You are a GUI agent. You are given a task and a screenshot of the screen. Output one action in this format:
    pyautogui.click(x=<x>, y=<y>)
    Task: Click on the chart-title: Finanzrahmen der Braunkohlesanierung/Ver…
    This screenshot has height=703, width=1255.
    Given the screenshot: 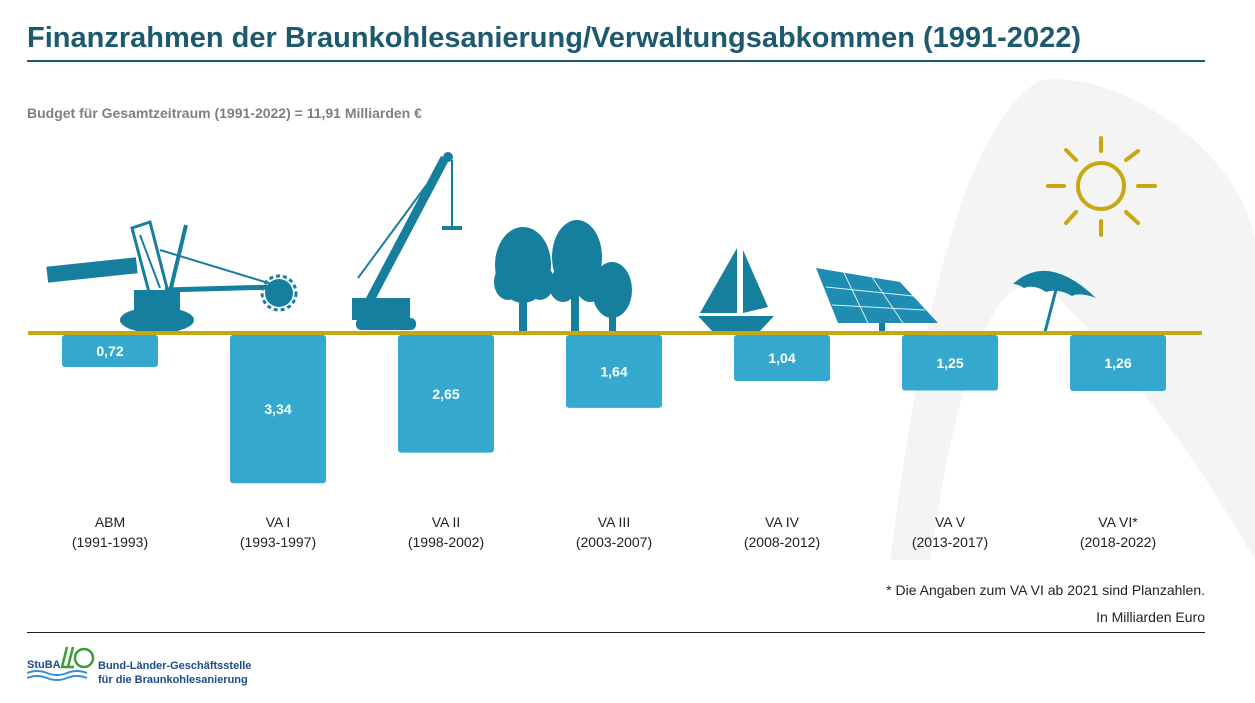 What is the action you would take?
    pyautogui.click(x=554, y=38)
    